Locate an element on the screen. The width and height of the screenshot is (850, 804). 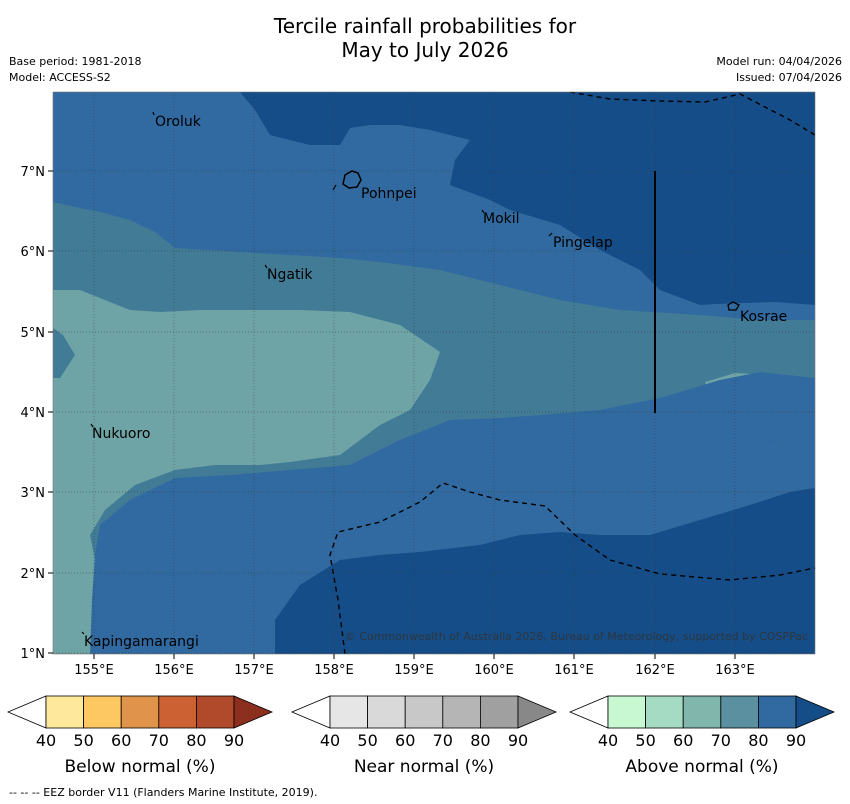
pohnpei-island is located at coordinates (352, 179).